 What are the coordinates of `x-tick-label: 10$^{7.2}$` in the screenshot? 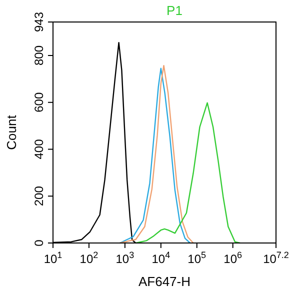 It's located at (276, 258).